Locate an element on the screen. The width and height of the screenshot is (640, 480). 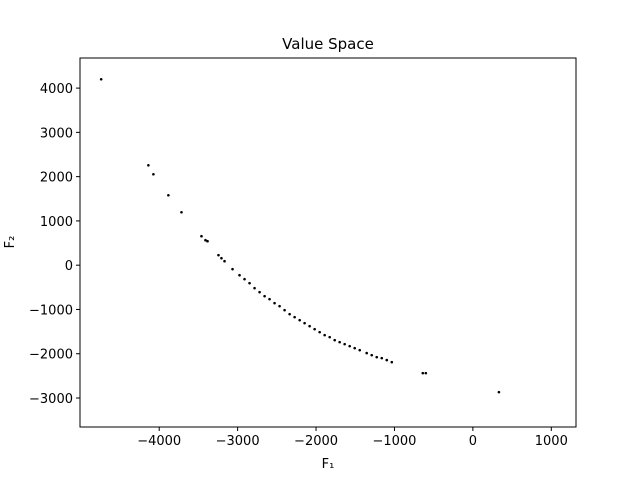
x-tick-label: −3000 is located at coordinates (238, 441).